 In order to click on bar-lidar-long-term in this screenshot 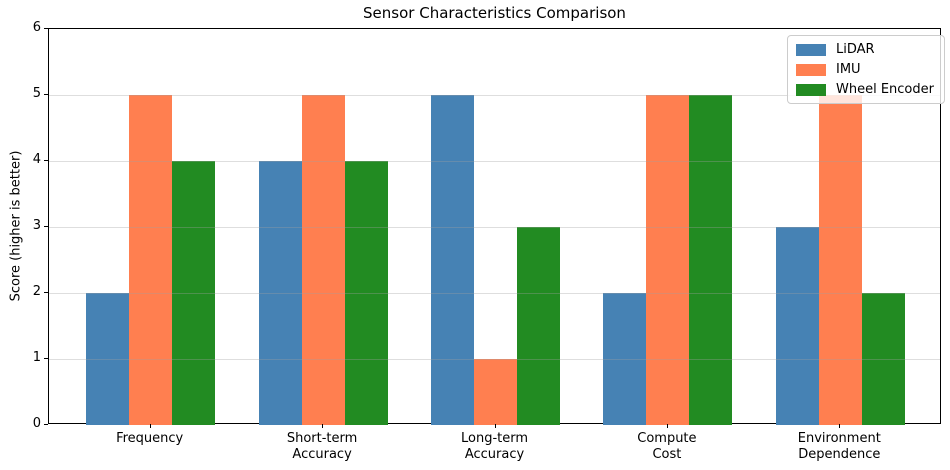, I will do `click(452, 260)`.